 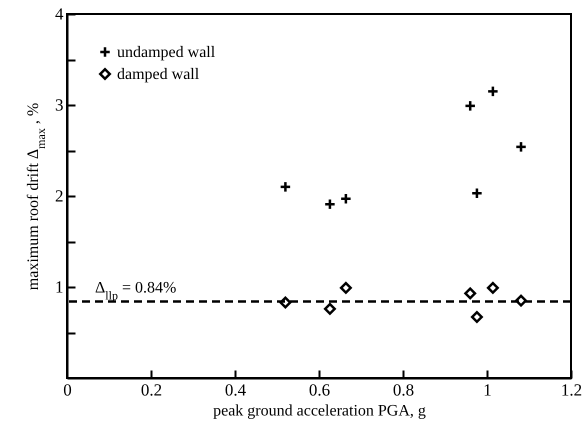 I want to click on x-tick-label: 0.4, so click(x=235, y=390).